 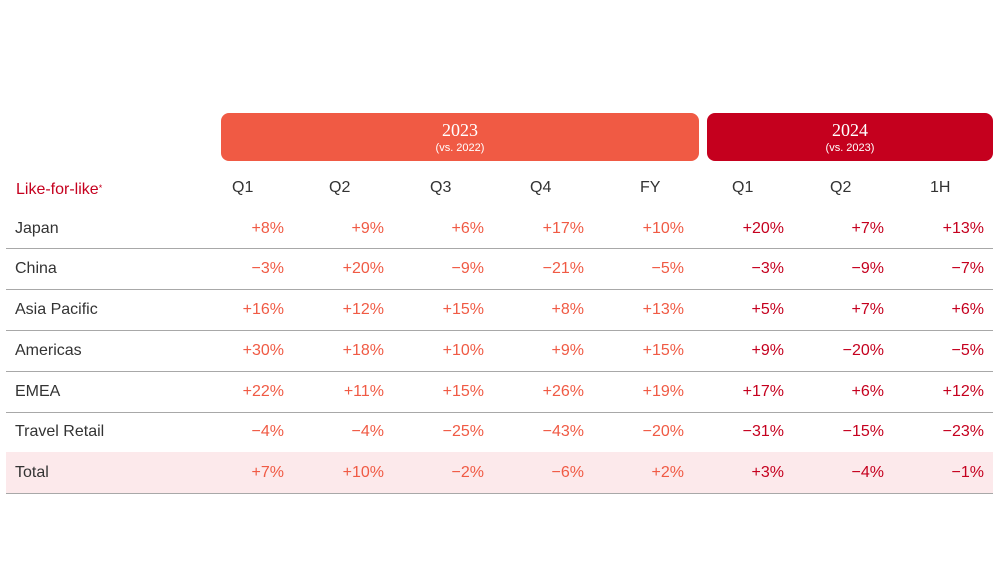 I want to click on table-cell: −25%, so click(x=463, y=431).